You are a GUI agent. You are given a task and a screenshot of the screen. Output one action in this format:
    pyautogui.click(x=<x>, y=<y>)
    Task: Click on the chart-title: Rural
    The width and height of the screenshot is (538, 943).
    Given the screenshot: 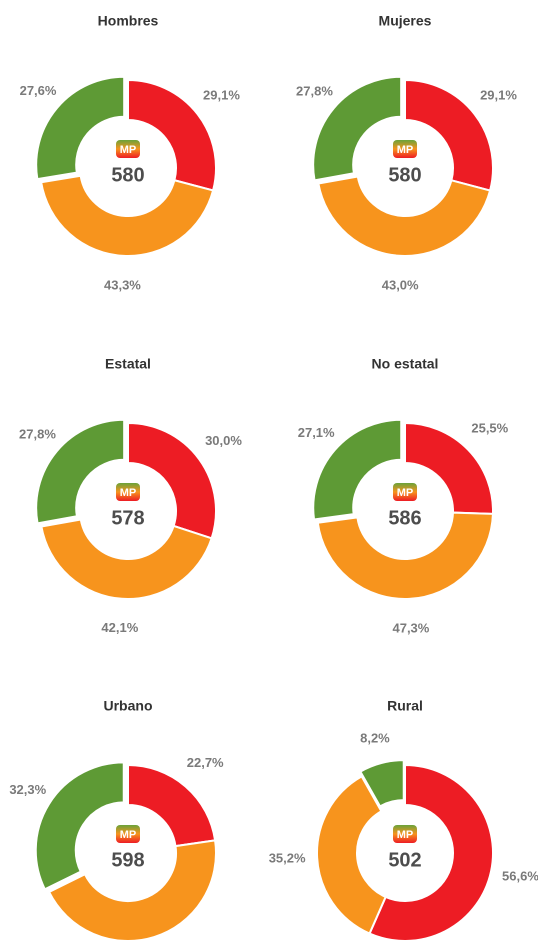 What is the action you would take?
    pyautogui.click(x=405, y=706)
    